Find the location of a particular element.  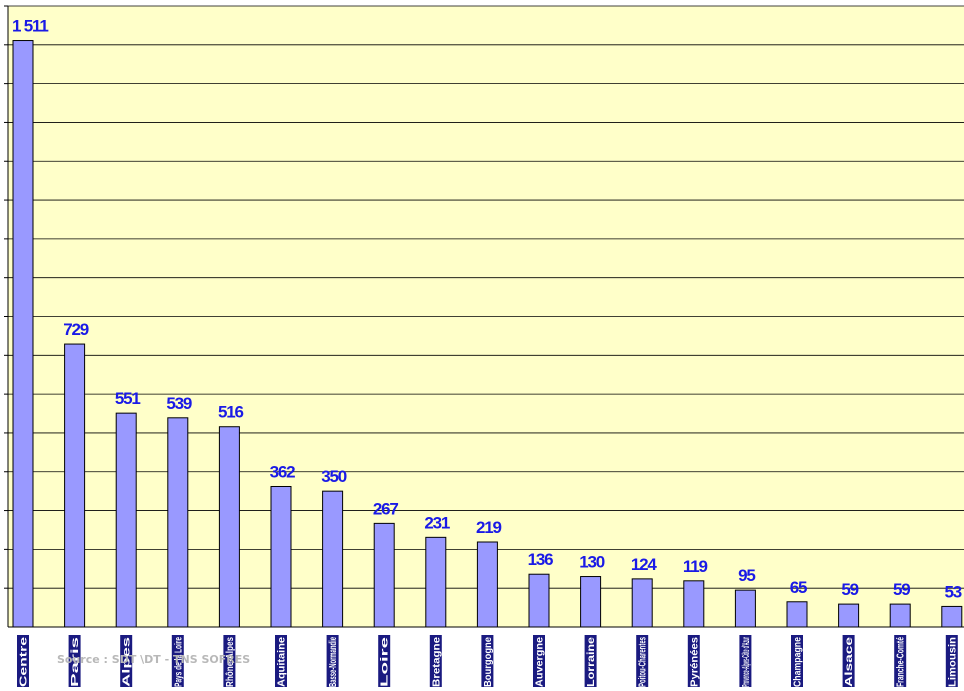

category-label-text: Alsace is located at coordinates (849, 661).